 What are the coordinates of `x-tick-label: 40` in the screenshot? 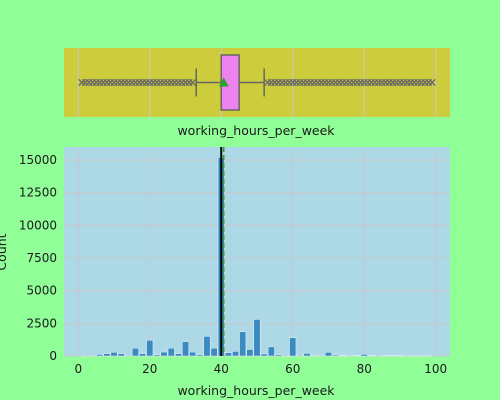 It's located at (221, 369).